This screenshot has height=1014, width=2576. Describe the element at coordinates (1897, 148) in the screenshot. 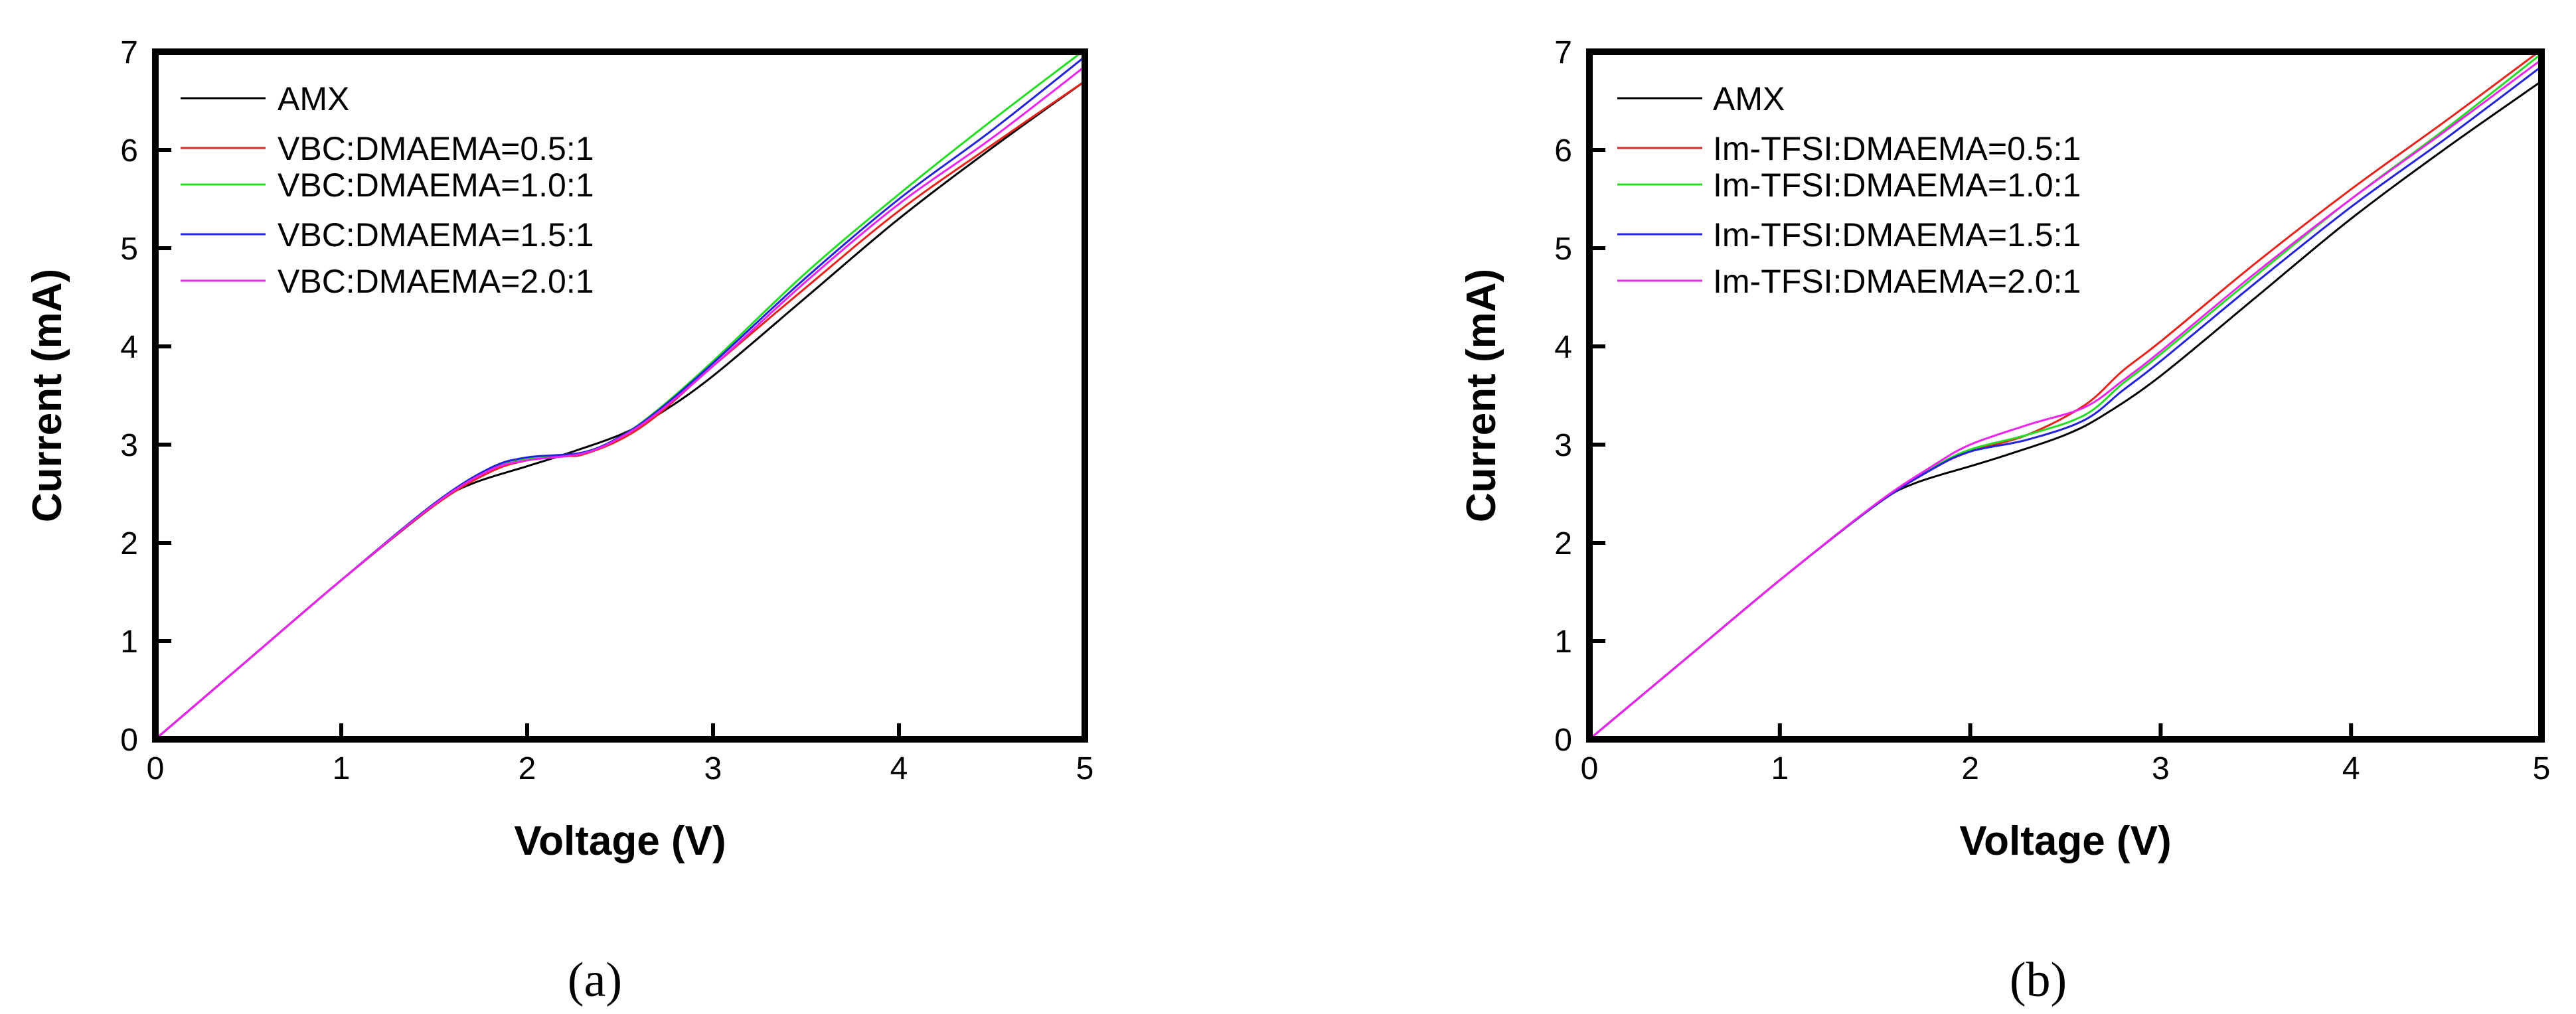

I see `panel-b-legend-label: Im-TFSI:DMAEMA=0.5:1` at that location.